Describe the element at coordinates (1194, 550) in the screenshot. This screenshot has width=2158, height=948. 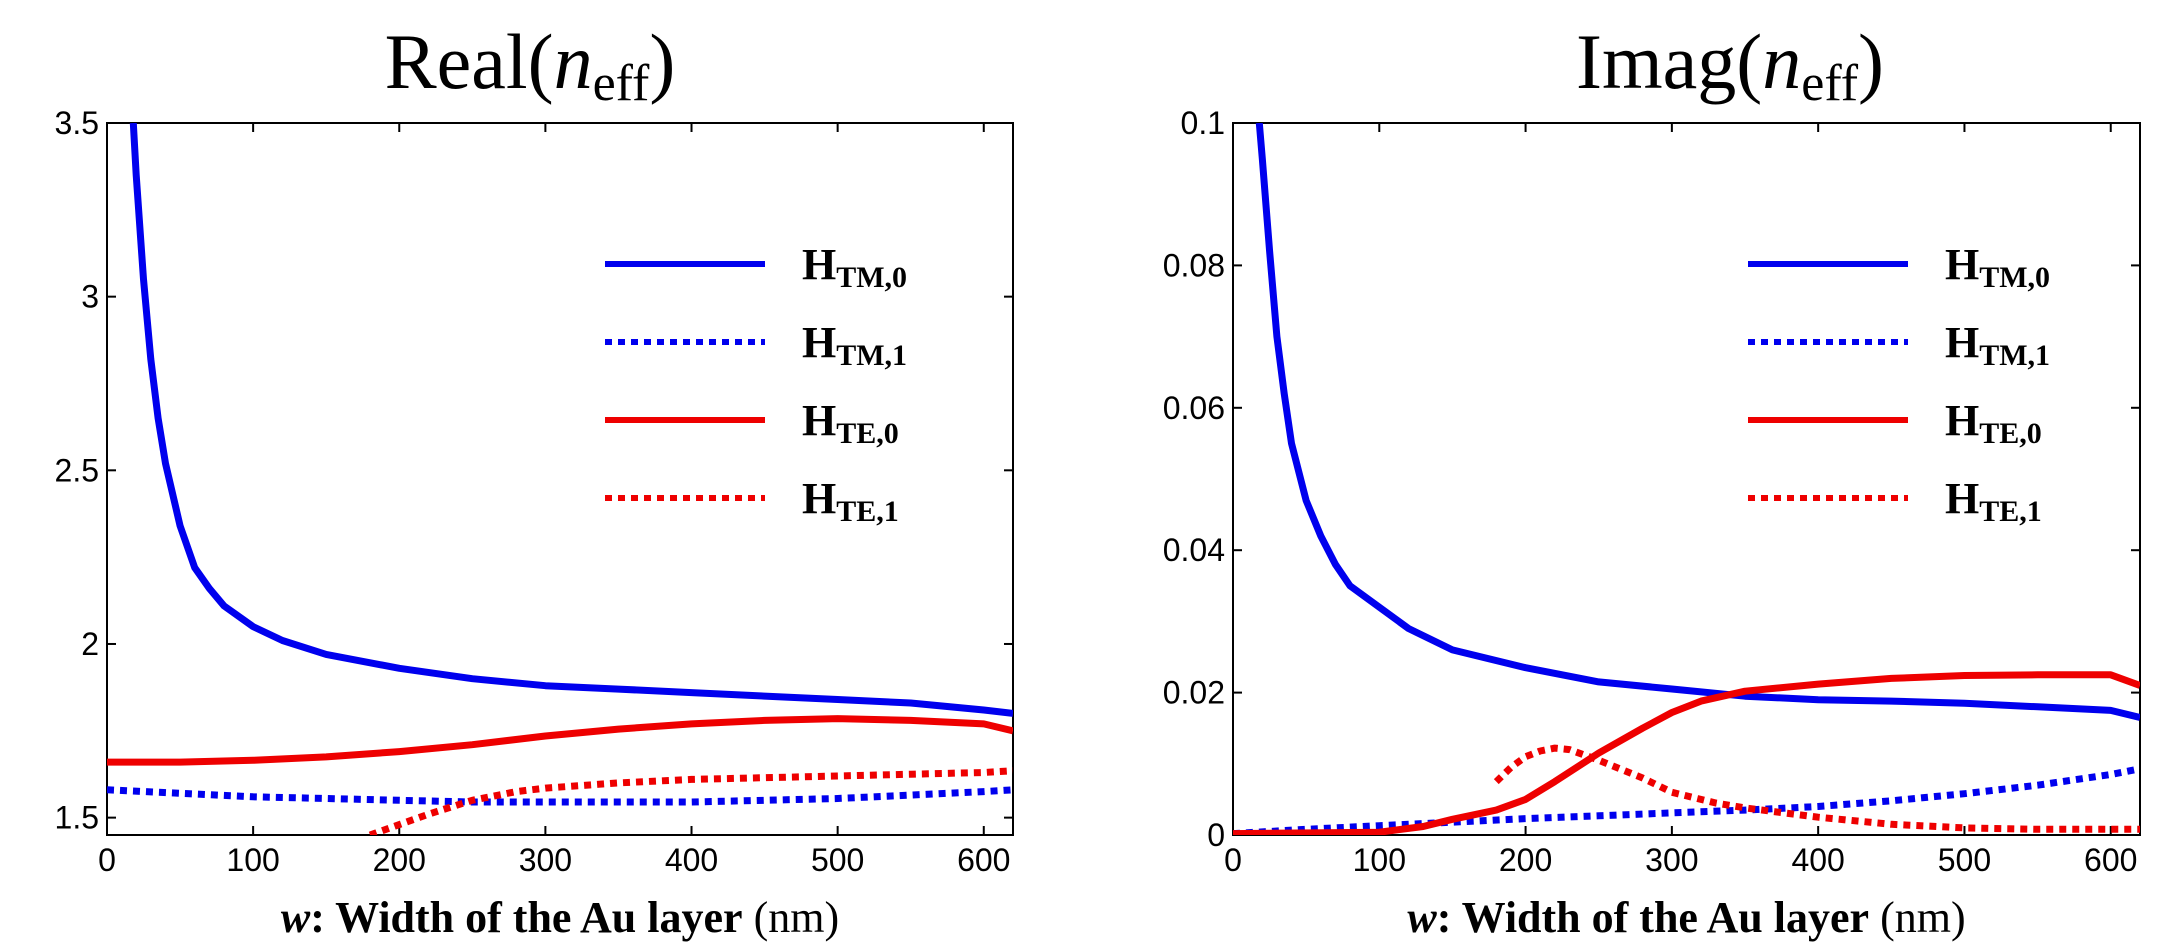
I see `y-tick-label: 0.04` at that location.